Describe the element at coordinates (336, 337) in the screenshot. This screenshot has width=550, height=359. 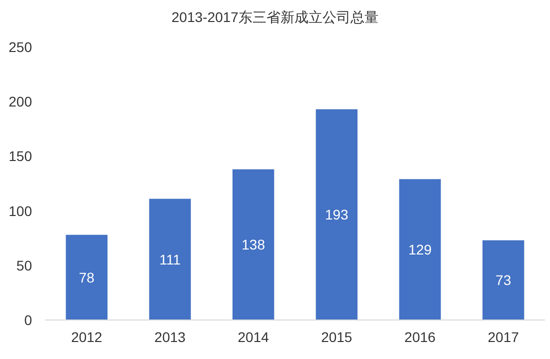
I see `x-tick-label: 2015` at that location.